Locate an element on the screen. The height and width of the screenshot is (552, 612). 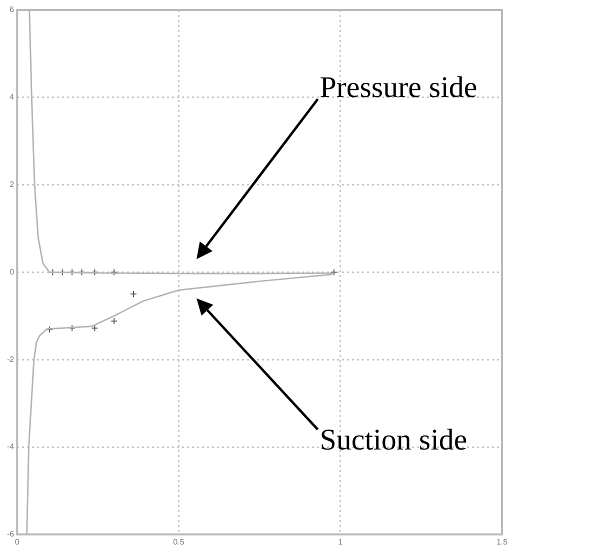
y-tick-label: -4 is located at coordinates (10, 447).